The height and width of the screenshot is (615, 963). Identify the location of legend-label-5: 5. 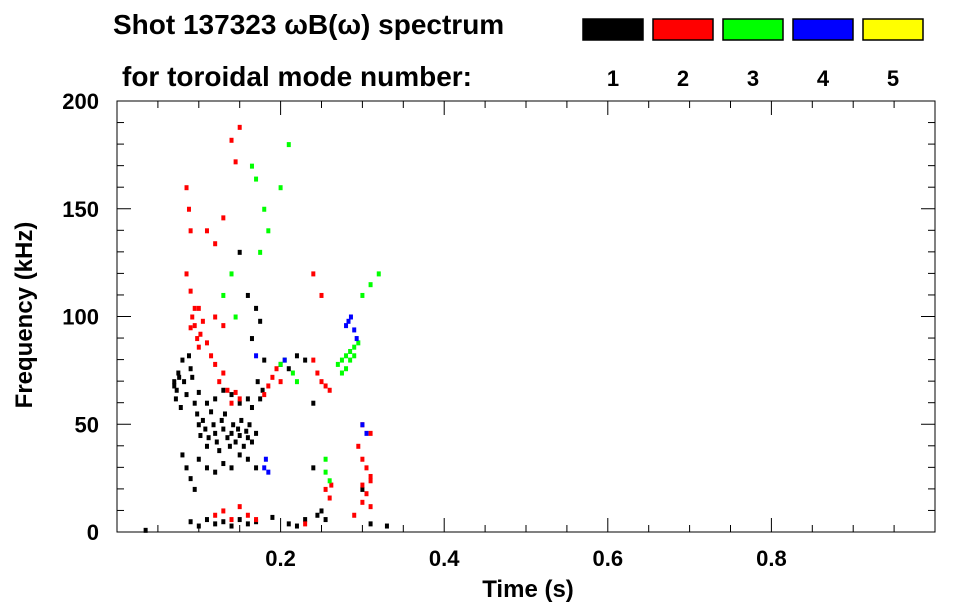
(893, 78).